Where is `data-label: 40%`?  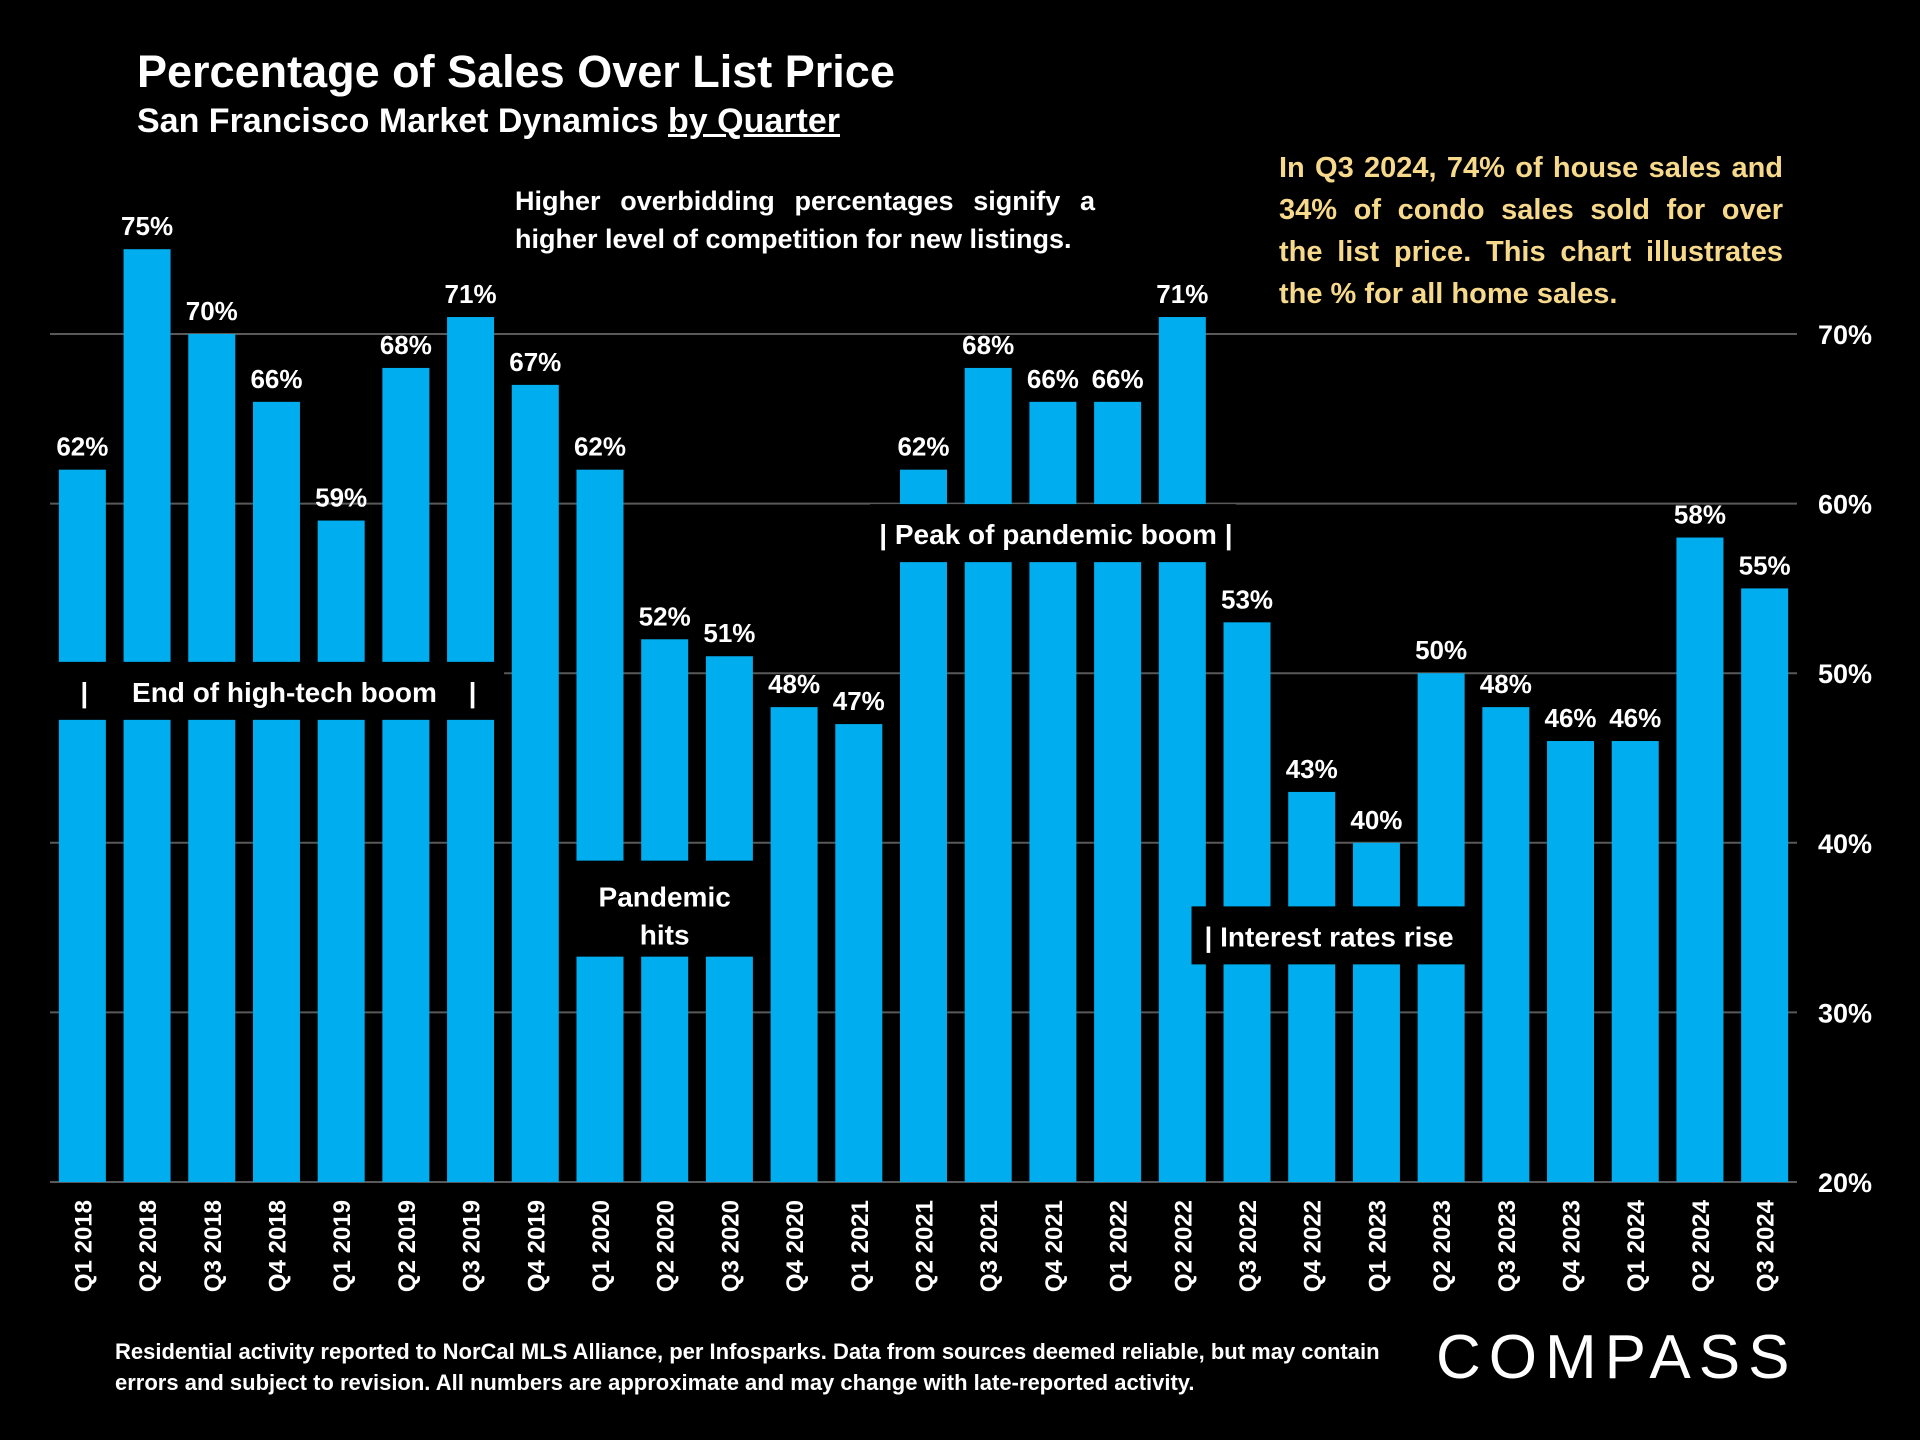 data-label: 40% is located at coordinates (1376, 820).